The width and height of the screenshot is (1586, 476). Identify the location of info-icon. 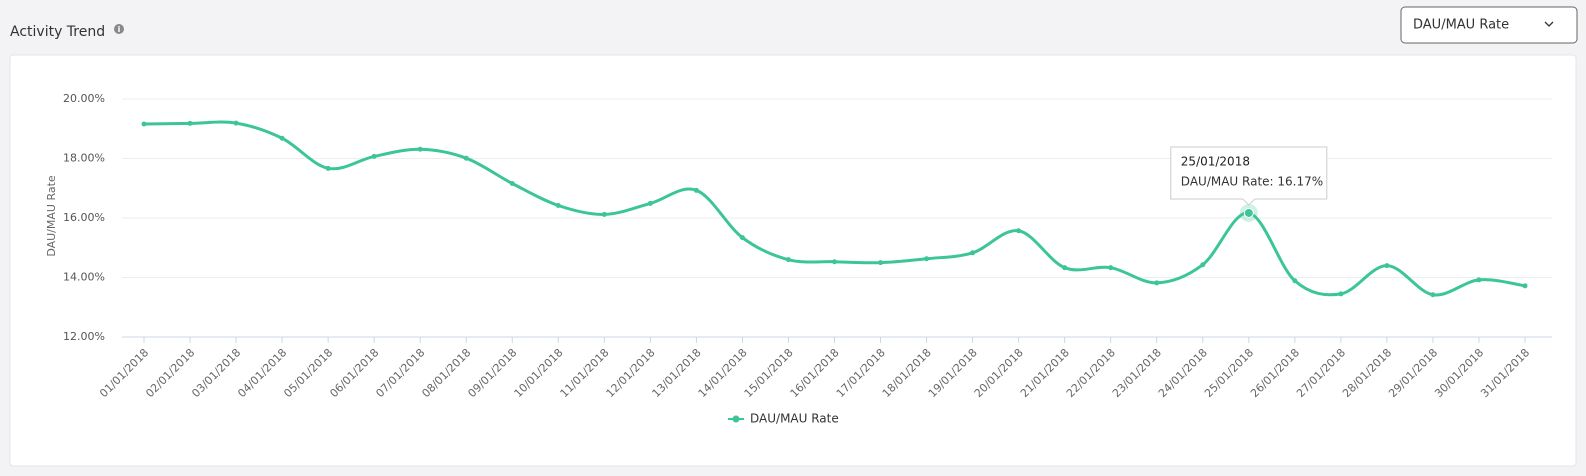
(119, 29).